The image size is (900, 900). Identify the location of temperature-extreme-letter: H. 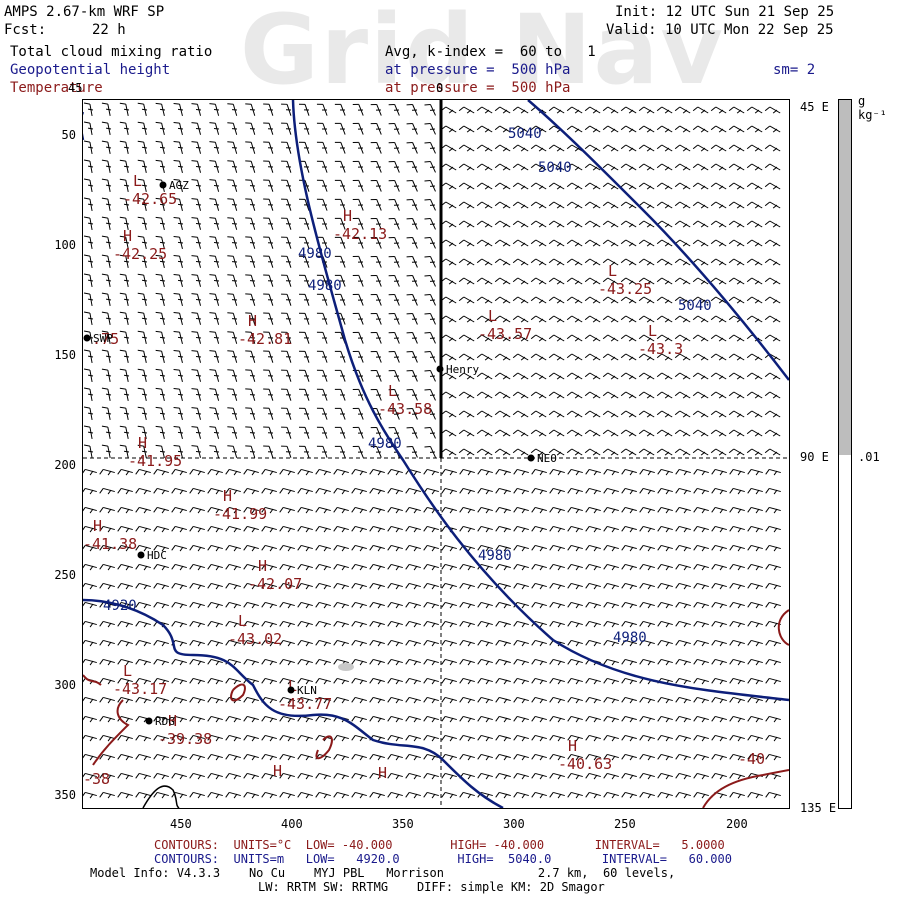
(97, 526).